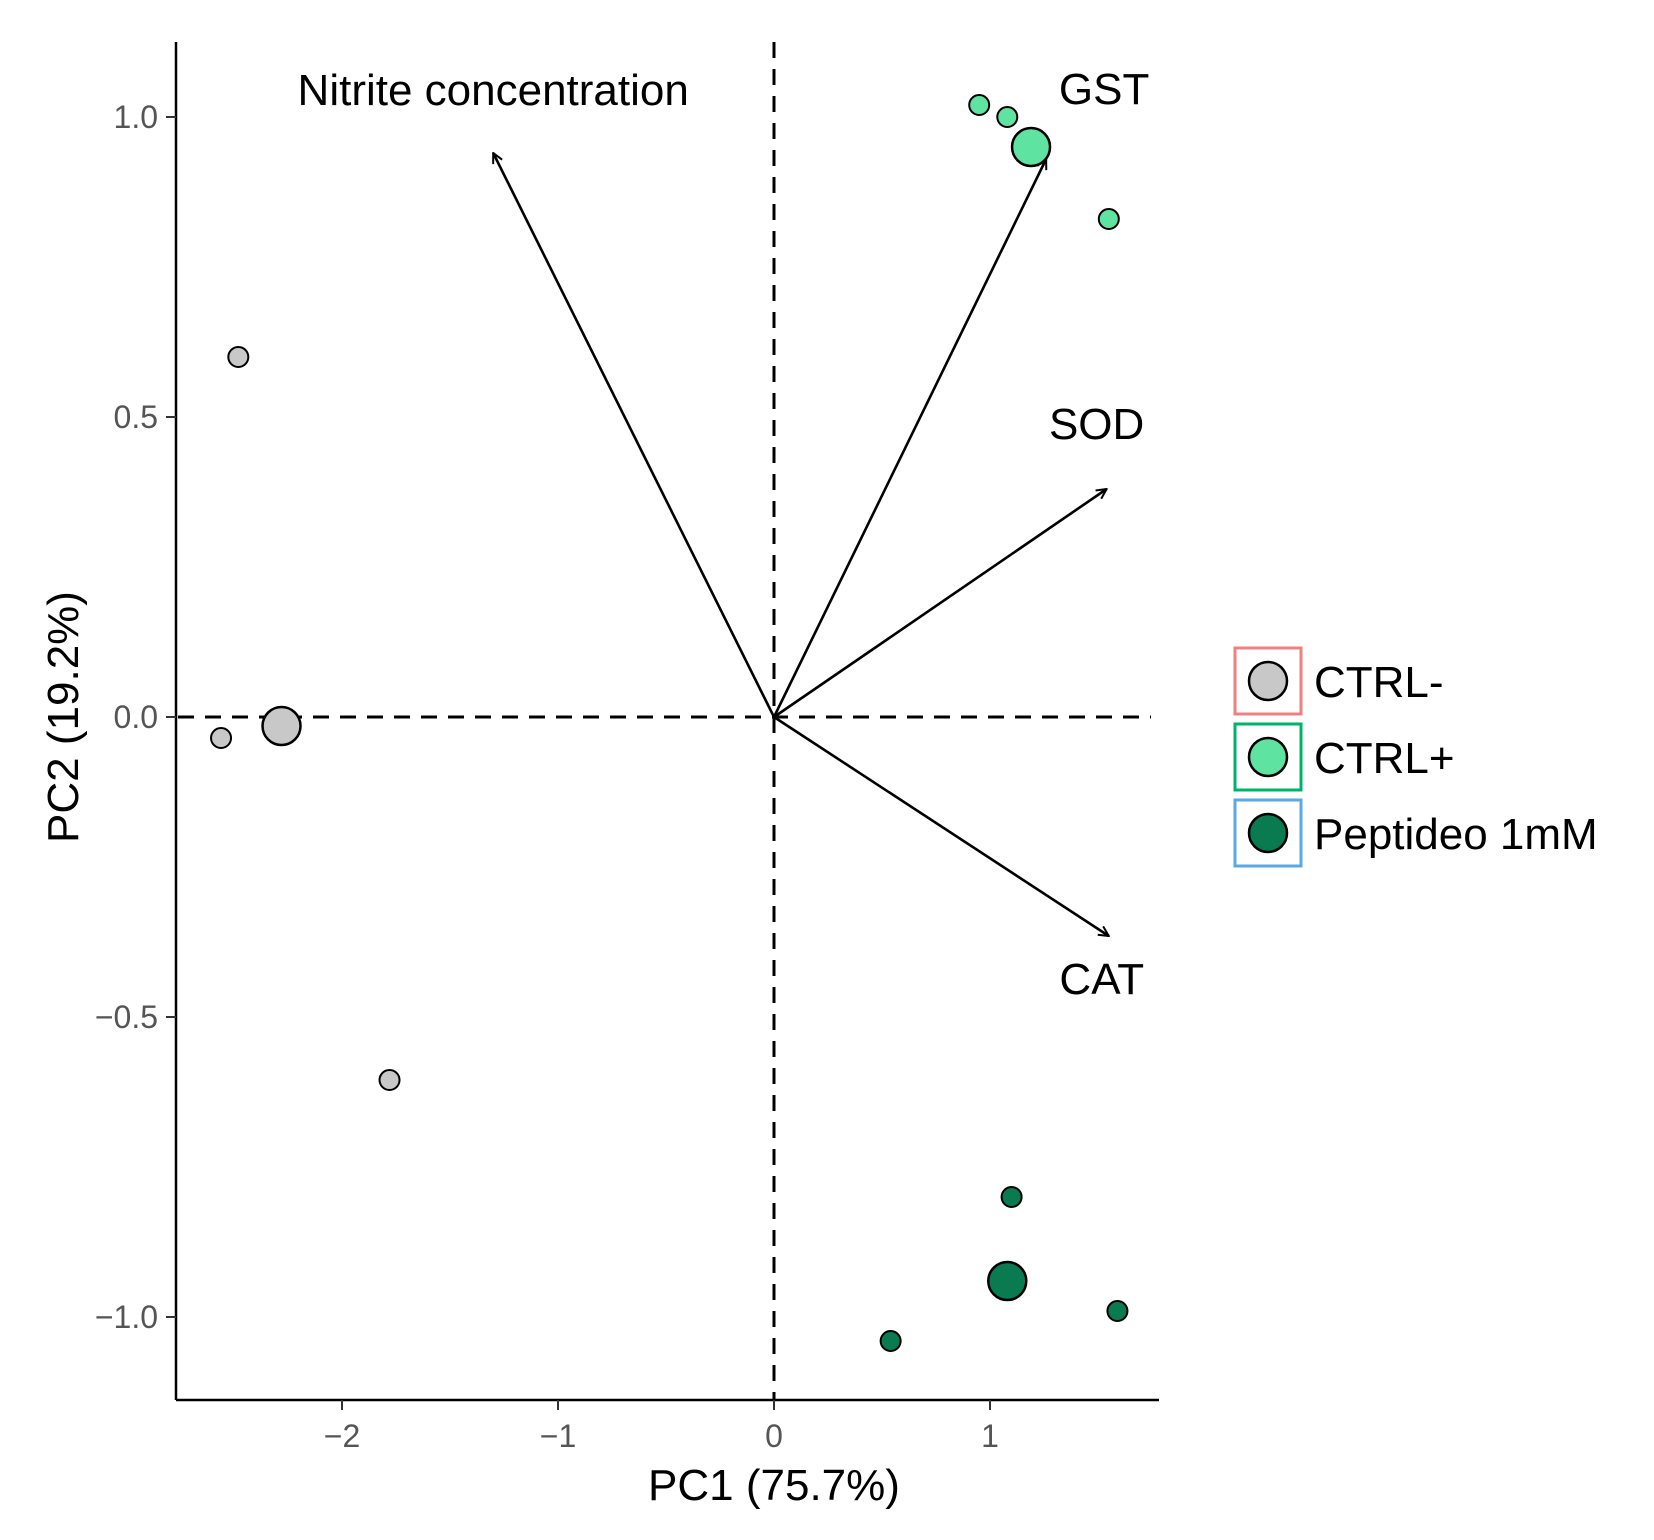 This screenshot has width=1654, height=1540. I want to click on legend-label: Peptideo 1mM, so click(1456, 834).